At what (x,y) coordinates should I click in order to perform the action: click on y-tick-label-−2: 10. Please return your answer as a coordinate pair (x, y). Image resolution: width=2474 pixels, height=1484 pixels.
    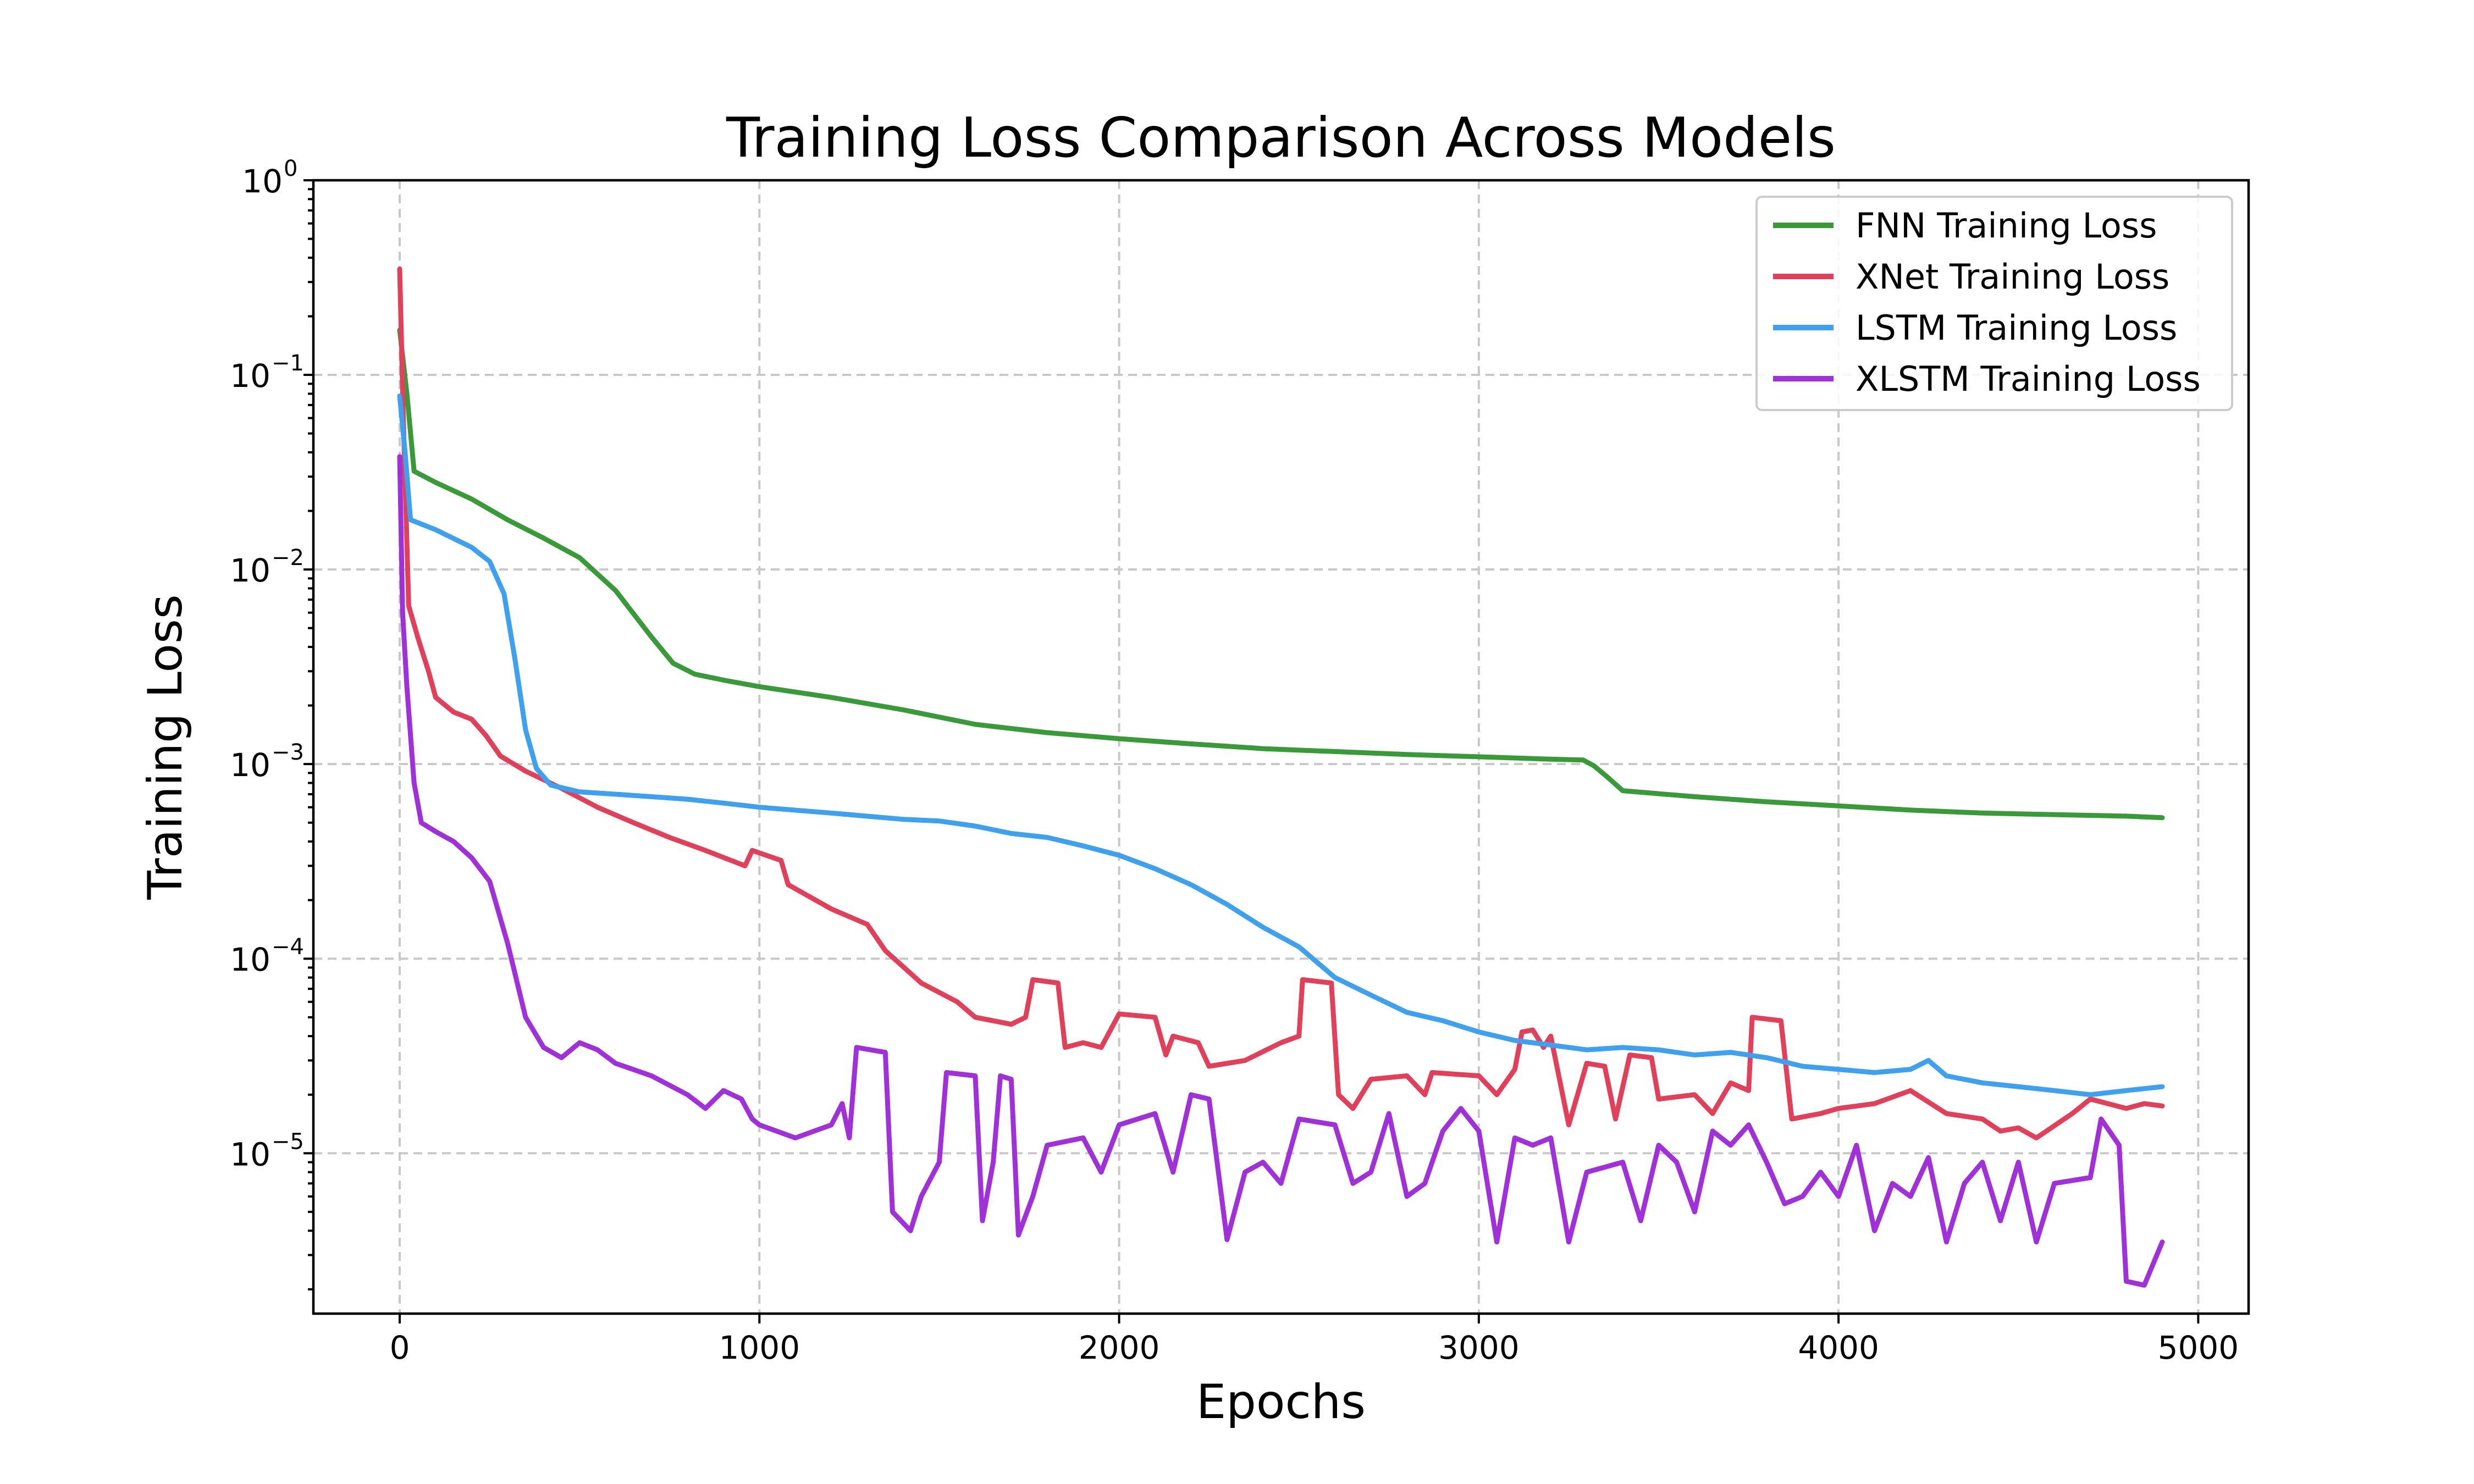
    Looking at the image, I should click on (250, 570).